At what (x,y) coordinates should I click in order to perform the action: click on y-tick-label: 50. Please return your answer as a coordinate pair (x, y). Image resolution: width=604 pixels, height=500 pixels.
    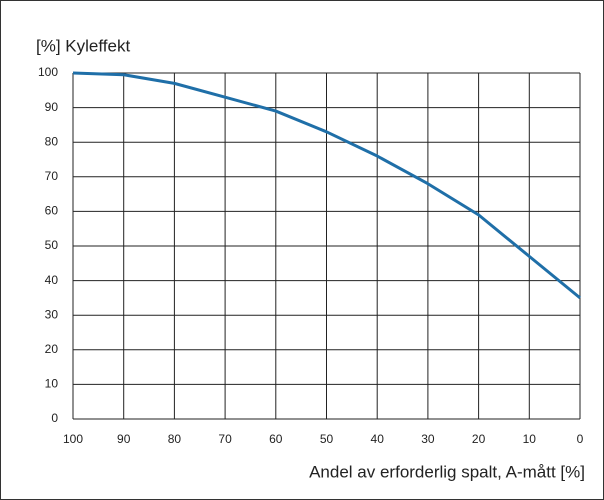
    Looking at the image, I should click on (52, 245).